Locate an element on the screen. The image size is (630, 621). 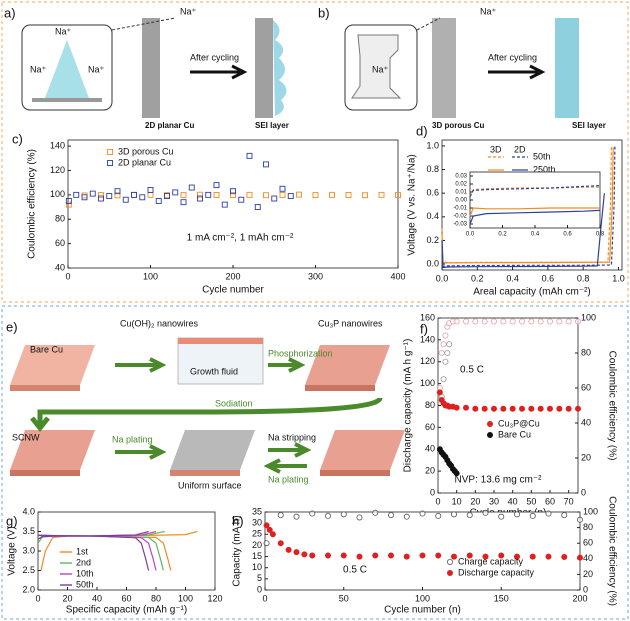
y-axis-label: Voltage (V vs. Na⁺/Na) is located at coordinates (412, 204).